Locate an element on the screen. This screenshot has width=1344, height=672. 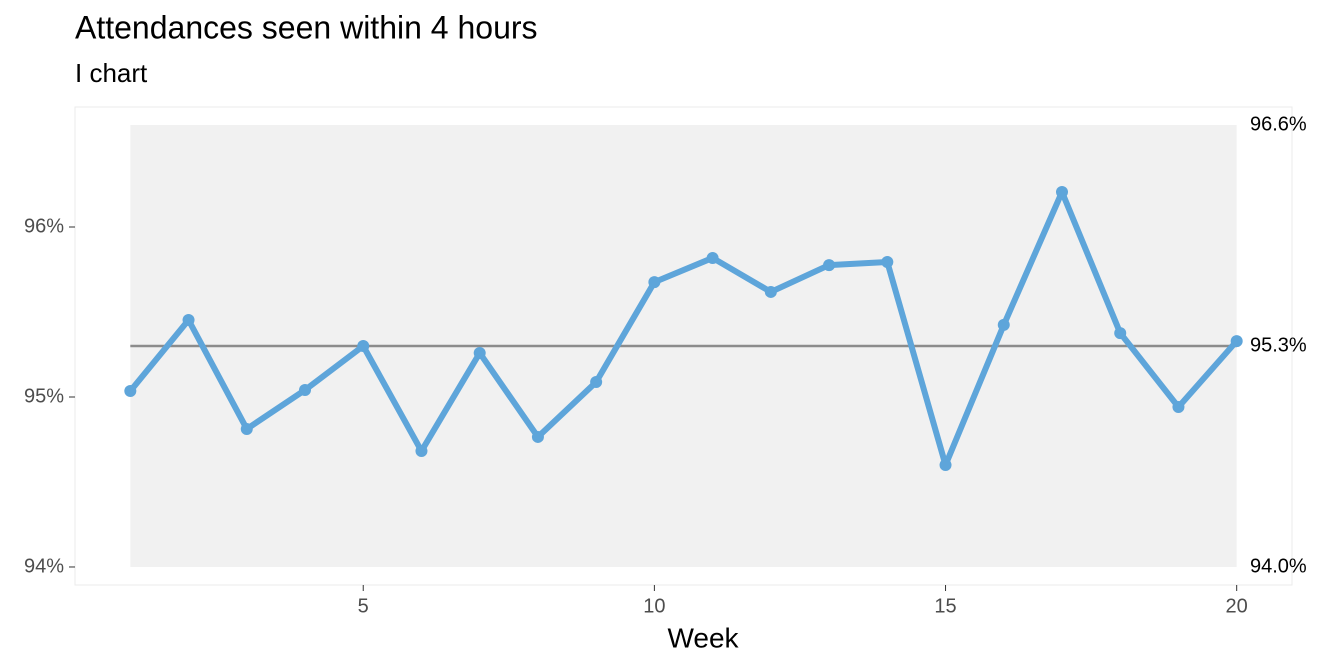
y-tick-label: 95% is located at coordinates (44, 396).